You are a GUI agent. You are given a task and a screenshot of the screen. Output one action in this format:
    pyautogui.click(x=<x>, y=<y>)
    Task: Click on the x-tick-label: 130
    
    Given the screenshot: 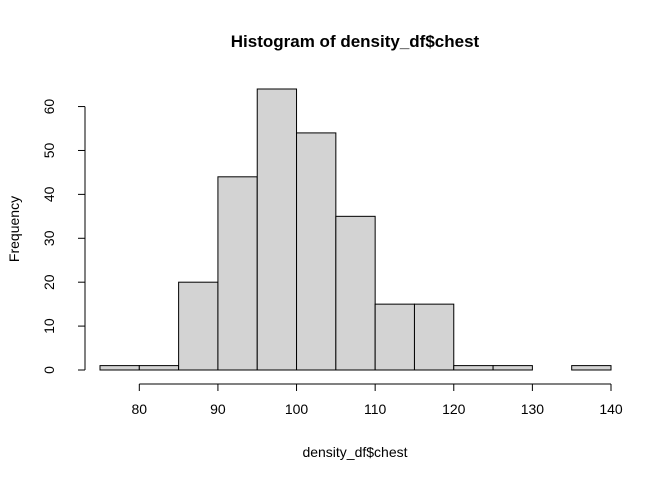 What is the action you would take?
    pyautogui.click(x=533, y=409)
    